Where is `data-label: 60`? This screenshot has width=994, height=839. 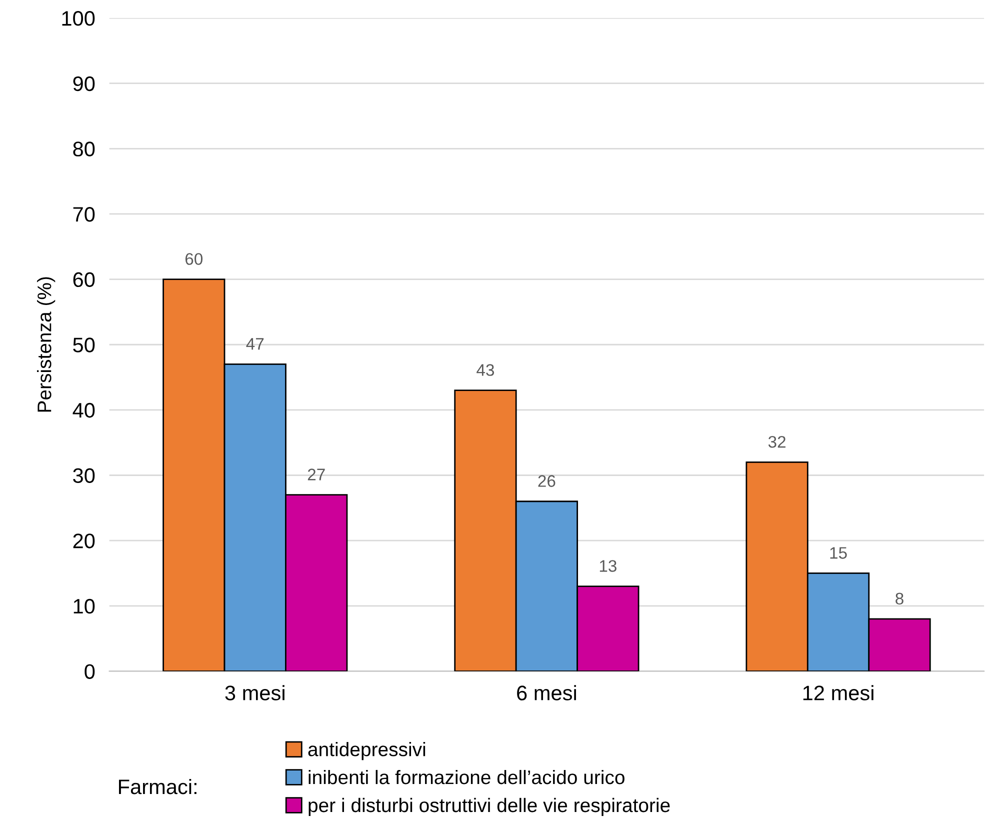 data-label: 60 is located at coordinates (194, 259).